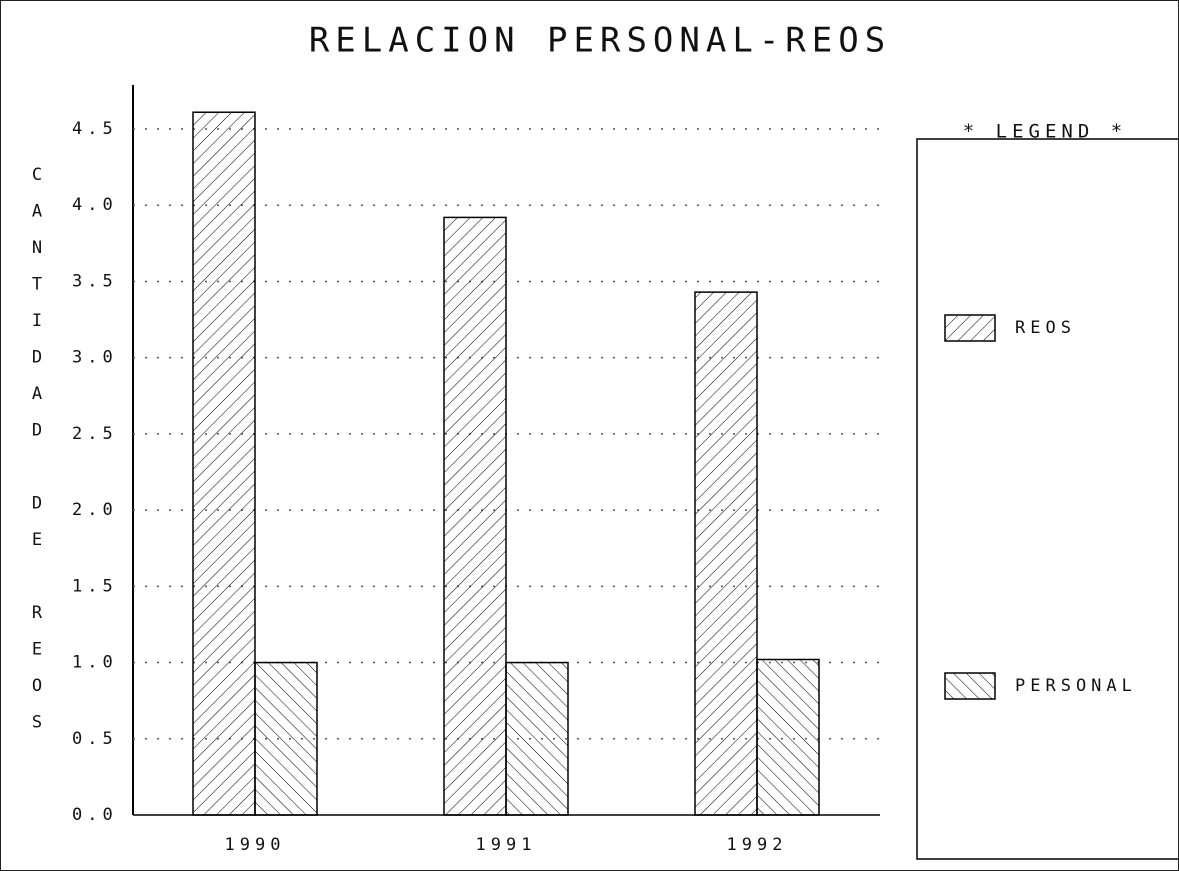  Describe the element at coordinates (1045, 328) in the screenshot. I see `legend-label: REOS` at that location.